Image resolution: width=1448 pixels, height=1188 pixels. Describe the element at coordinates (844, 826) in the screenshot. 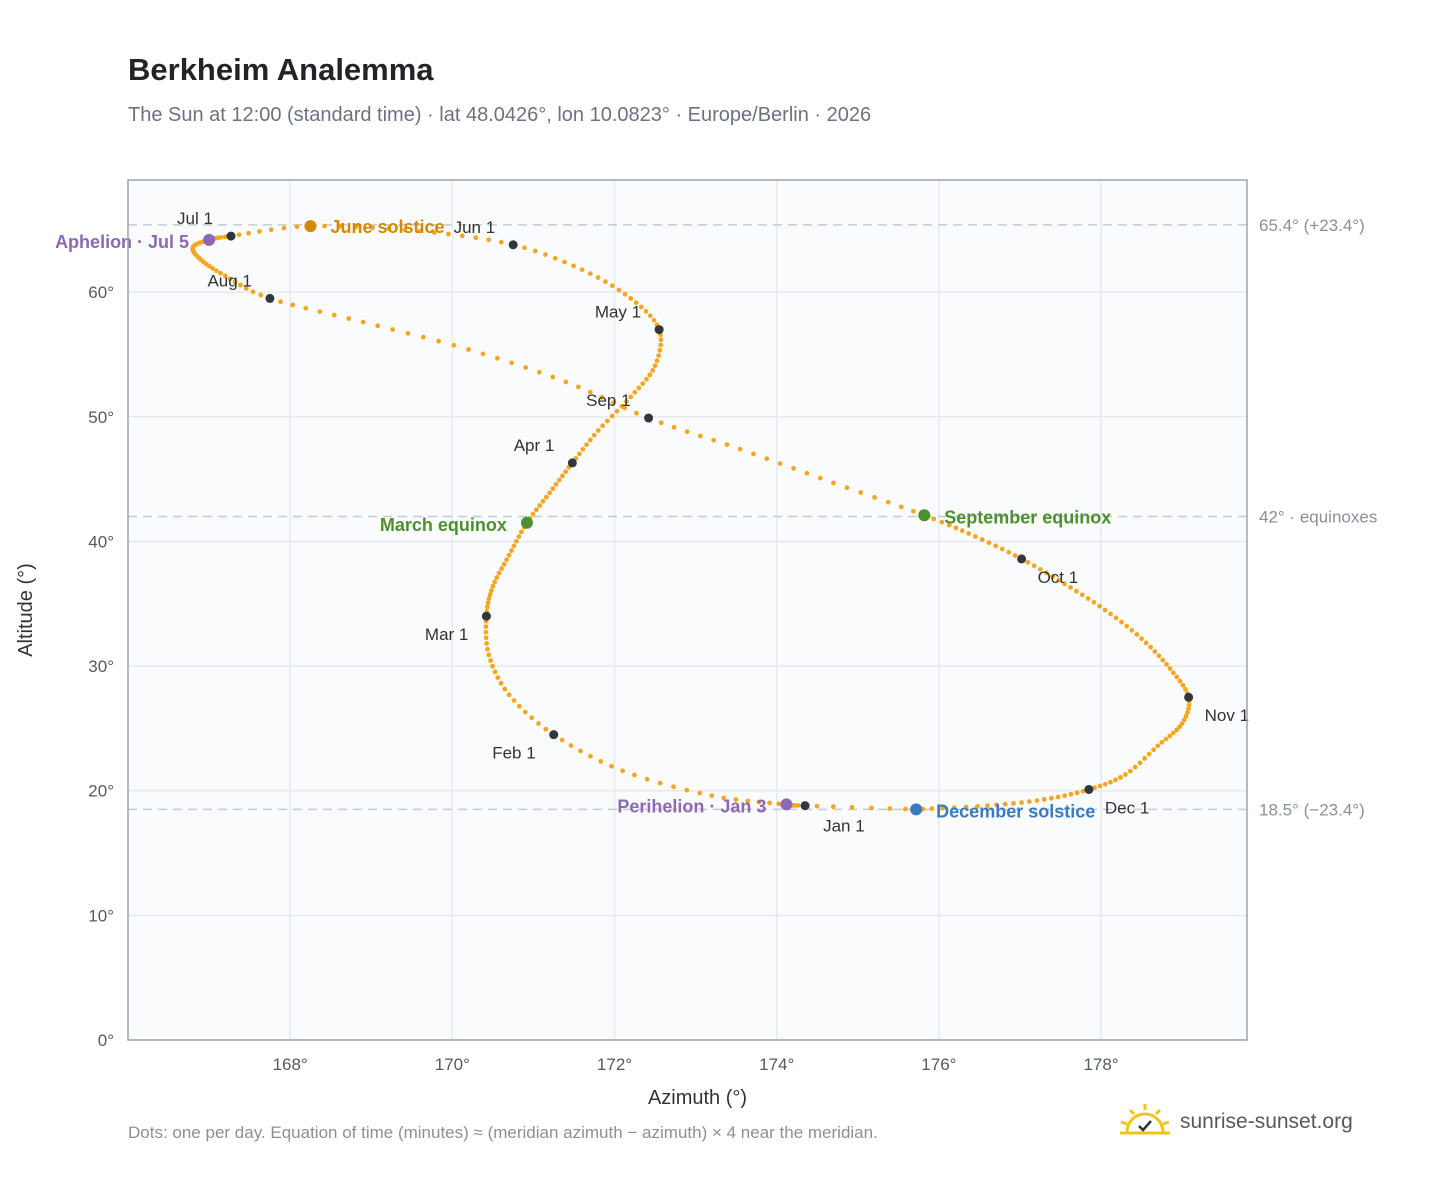

I see `month-marker-label: Jan 1` at that location.